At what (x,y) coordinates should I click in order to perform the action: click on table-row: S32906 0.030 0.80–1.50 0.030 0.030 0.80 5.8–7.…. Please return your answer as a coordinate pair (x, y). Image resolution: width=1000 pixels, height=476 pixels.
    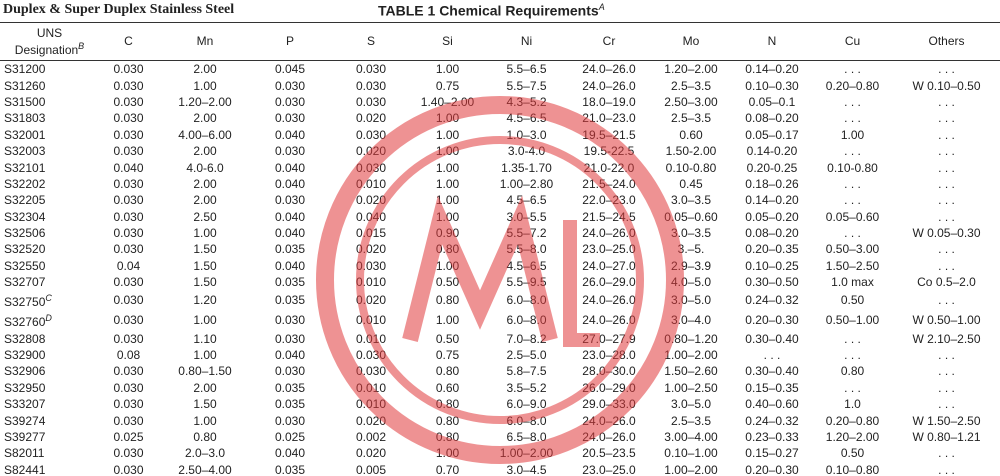
    Looking at the image, I should click on (500, 371).